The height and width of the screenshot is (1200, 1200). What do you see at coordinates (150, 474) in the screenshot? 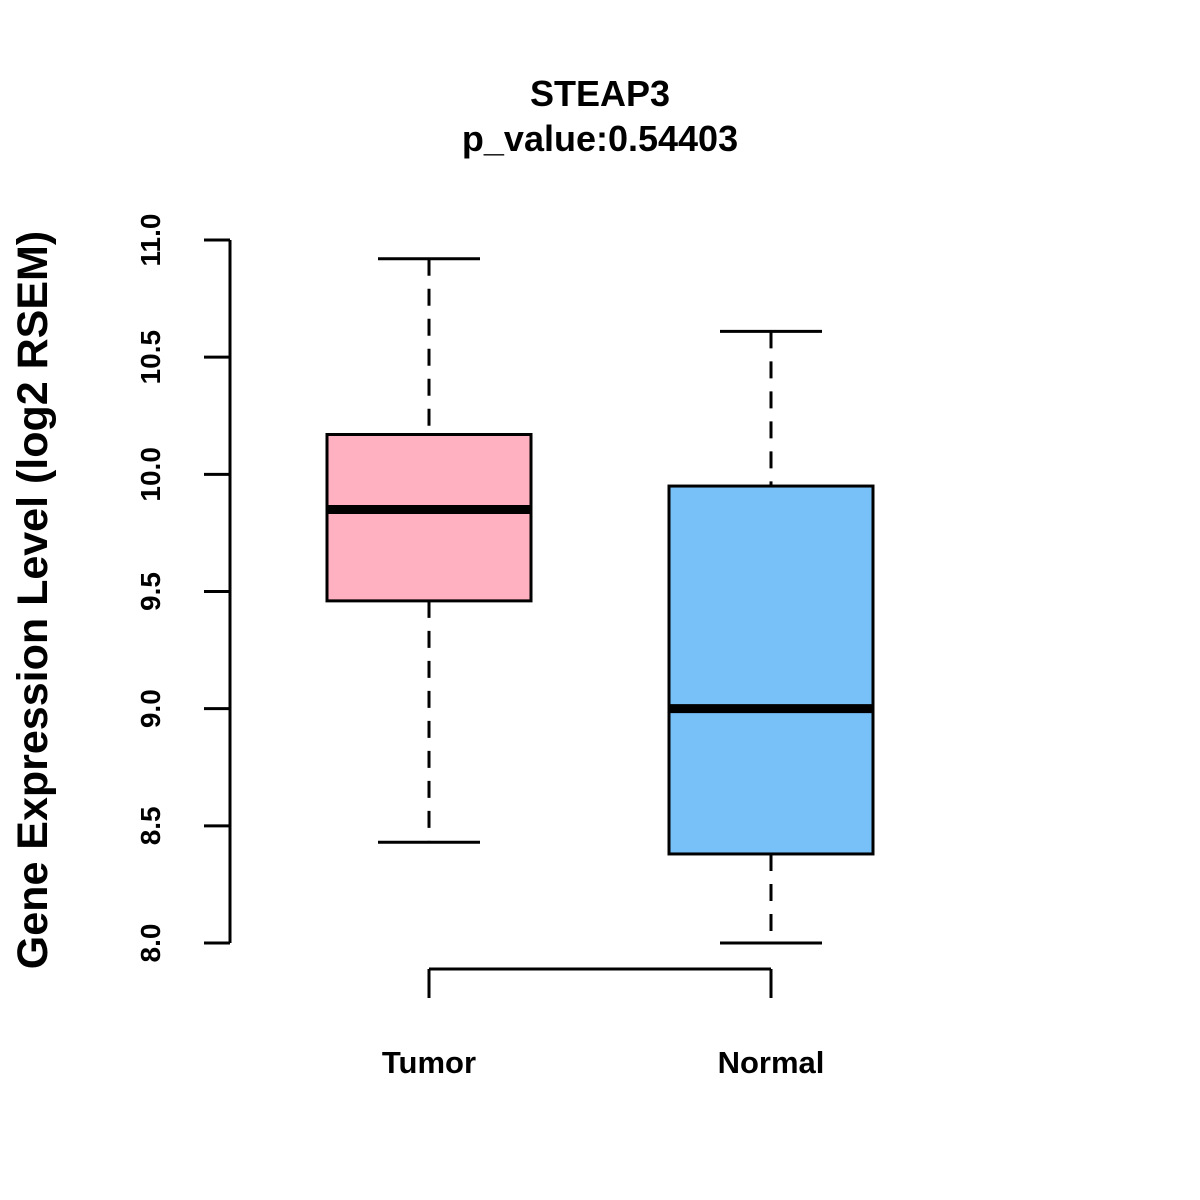
I see `y-tick-label: 10.0` at bounding box center [150, 474].